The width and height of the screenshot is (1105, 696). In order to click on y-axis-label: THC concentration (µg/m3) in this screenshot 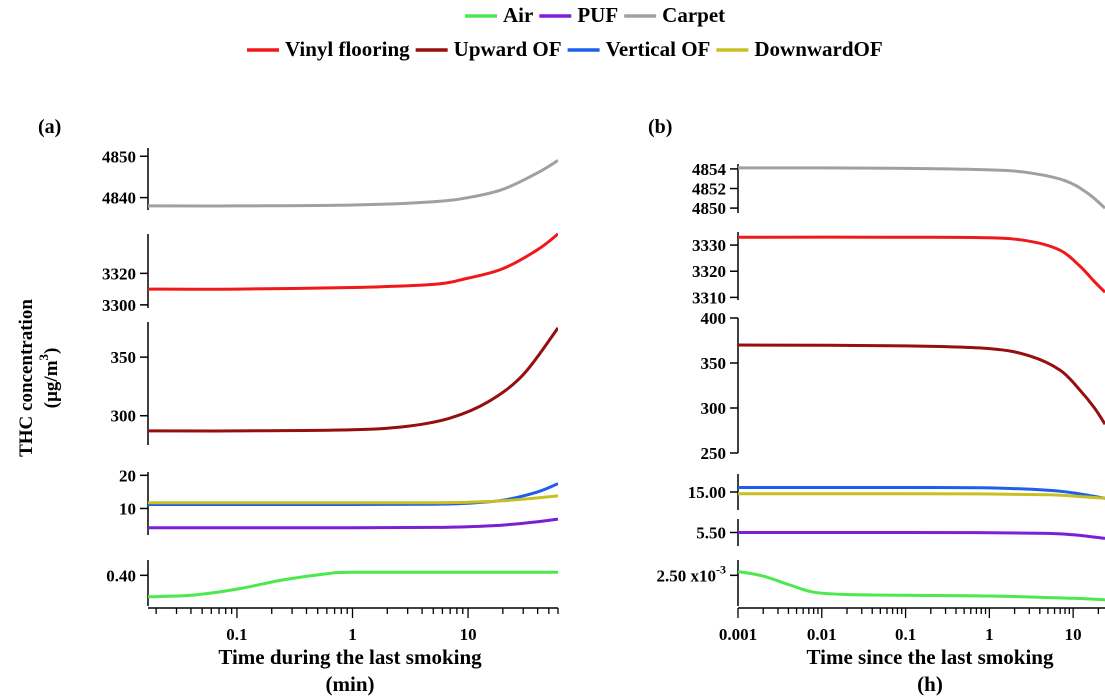, I will do `click(39, 378)`.